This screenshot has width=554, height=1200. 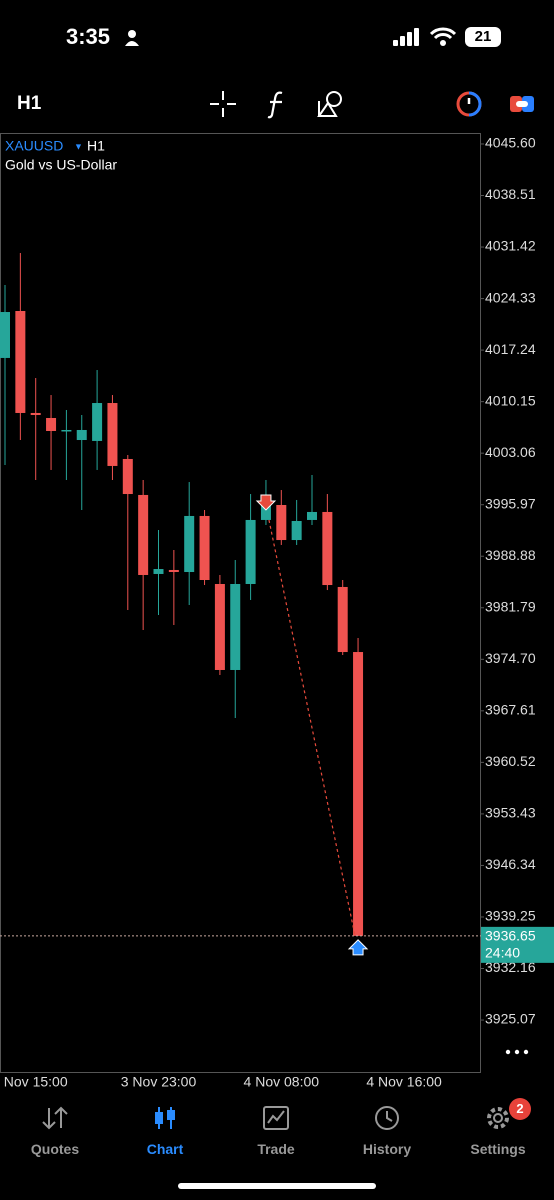 What do you see at coordinates (510, 1019) in the screenshot?
I see `y-tick-label: 3925.07` at bounding box center [510, 1019].